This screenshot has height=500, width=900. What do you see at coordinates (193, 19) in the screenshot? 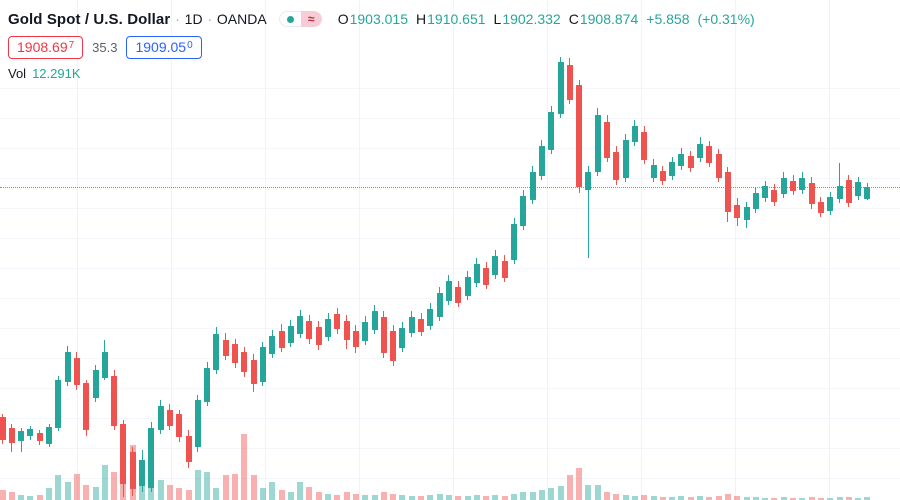
I see `interval-label: 1D` at bounding box center [193, 19].